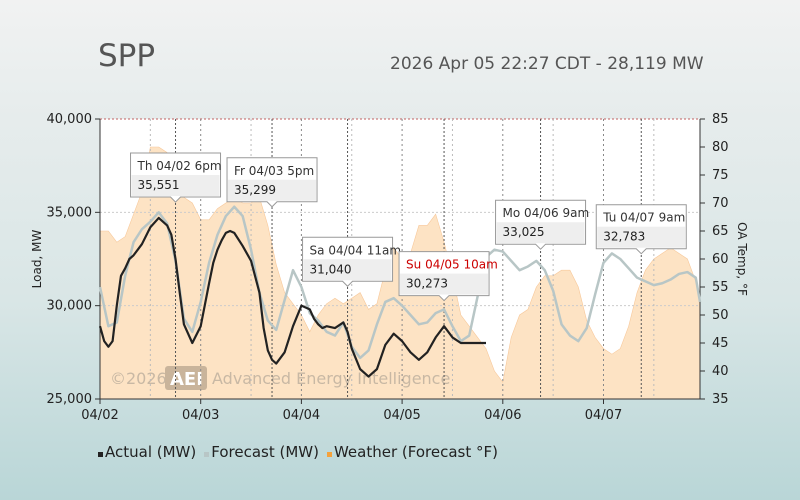 The height and width of the screenshot is (500, 800). What do you see at coordinates (356, 250) in the screenshot?
I see `annotation-label: Sa 04/04 11am` at bounding box center [356, 250].